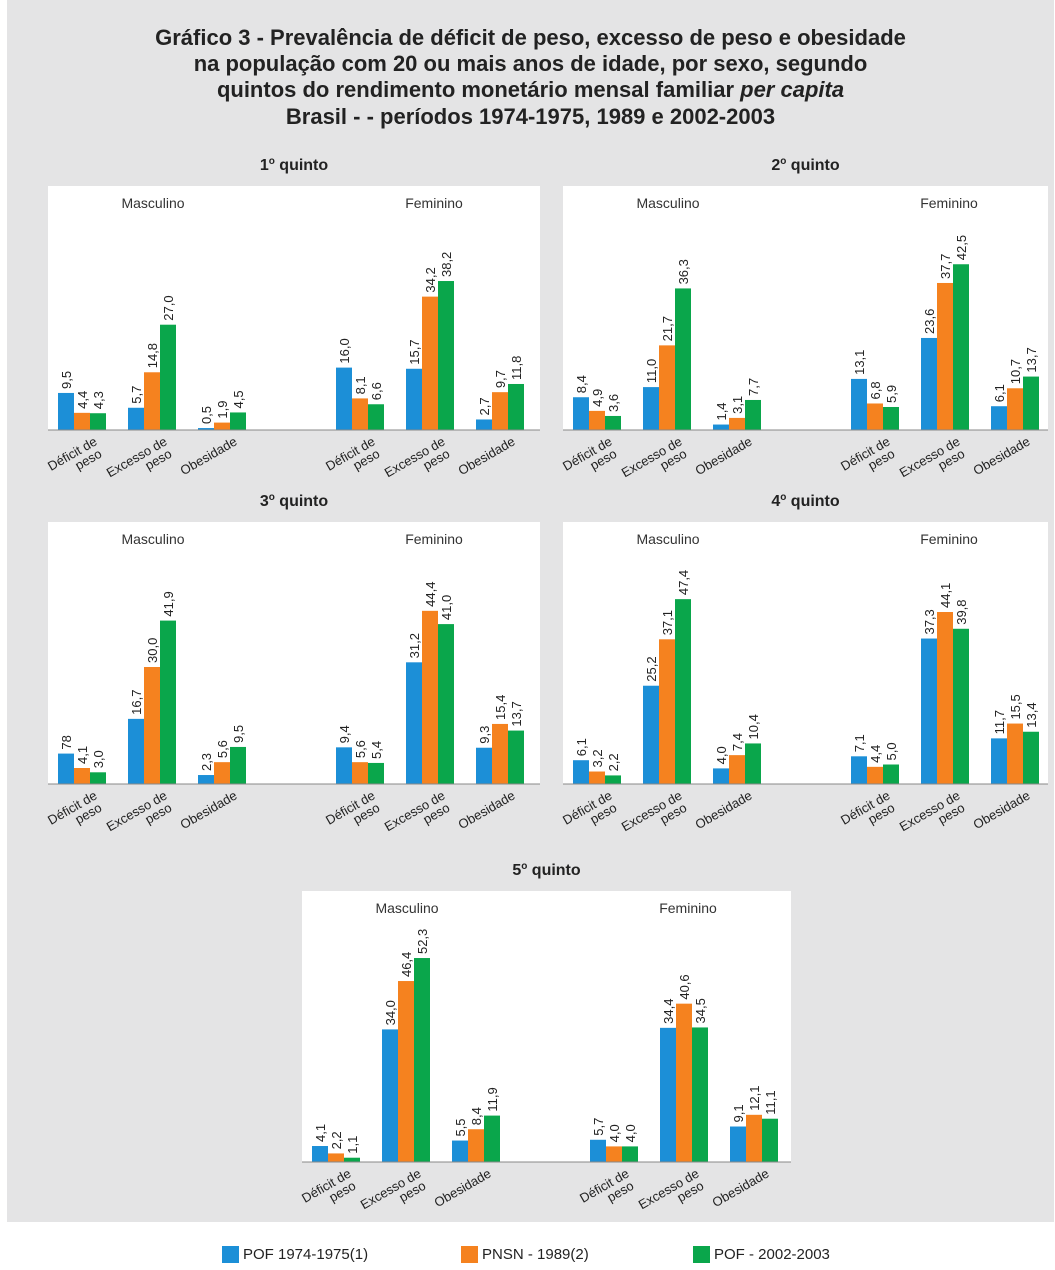 The width and height of the screenshot is (1055, 1270). Describe the element at coordinates (891, 751) in the screenshot. I see `bar-value-label: 5,0` at that location.